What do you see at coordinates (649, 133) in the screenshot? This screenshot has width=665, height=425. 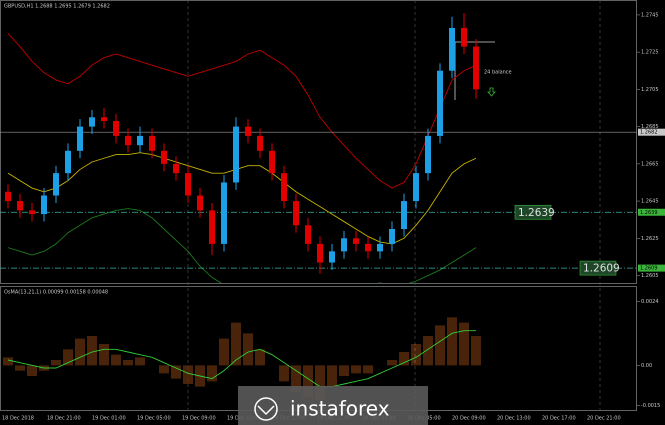 I see `current-price-label: 1.2682` at bounding box center [649, 133].